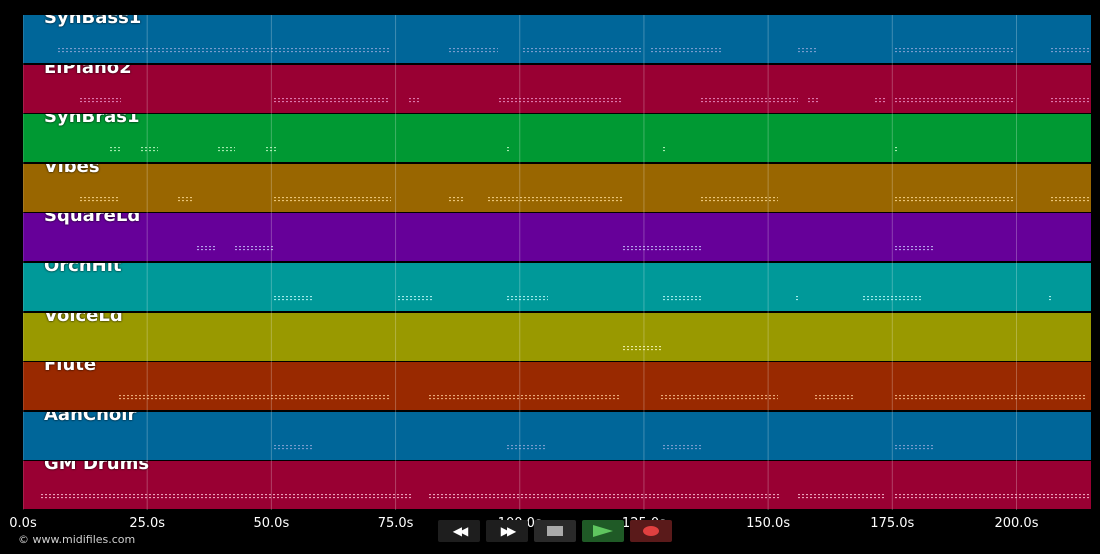  I want to click on stop-icon, so click(555, 531).